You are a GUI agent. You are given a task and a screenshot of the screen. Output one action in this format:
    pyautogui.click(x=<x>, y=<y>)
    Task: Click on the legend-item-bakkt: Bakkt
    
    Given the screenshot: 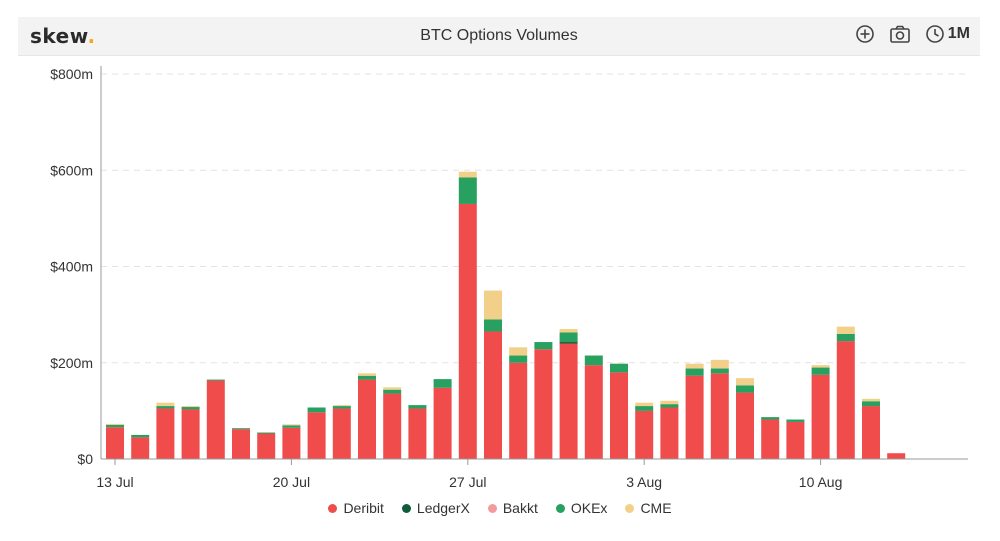 What is the action you would take?
    pyautogui.click(x=512, y=508)
    